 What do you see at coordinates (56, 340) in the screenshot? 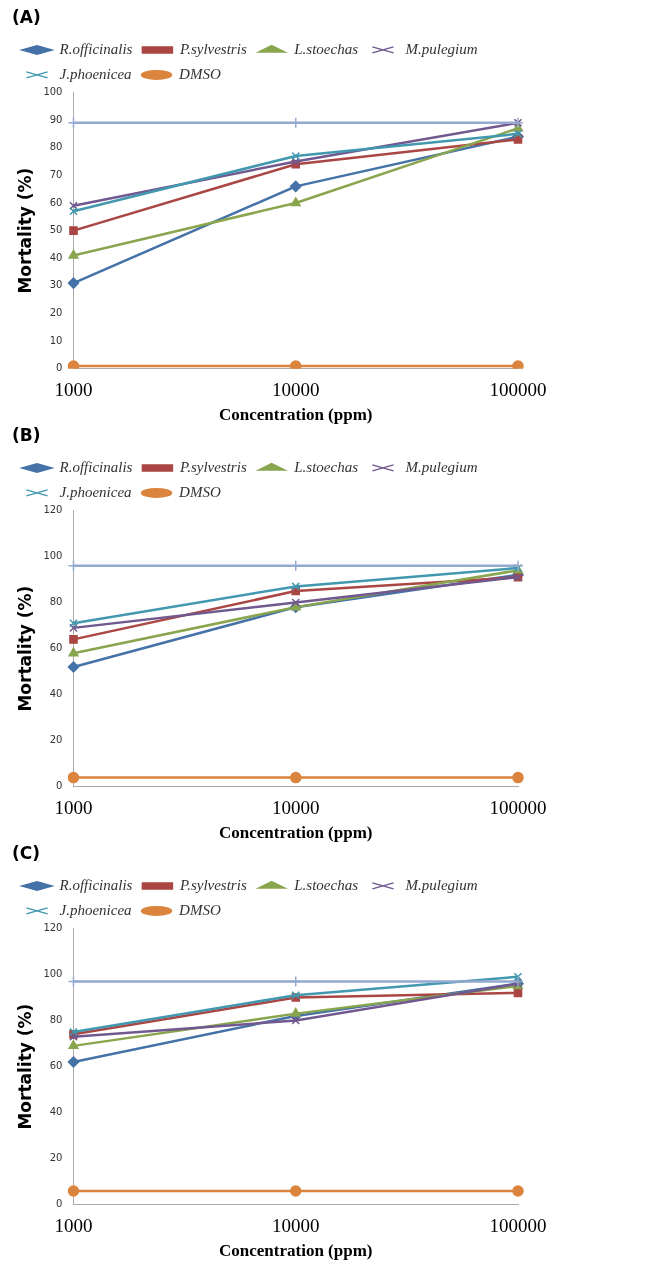
I see `y-tick-label: 10` at bounding box center [56, 340].